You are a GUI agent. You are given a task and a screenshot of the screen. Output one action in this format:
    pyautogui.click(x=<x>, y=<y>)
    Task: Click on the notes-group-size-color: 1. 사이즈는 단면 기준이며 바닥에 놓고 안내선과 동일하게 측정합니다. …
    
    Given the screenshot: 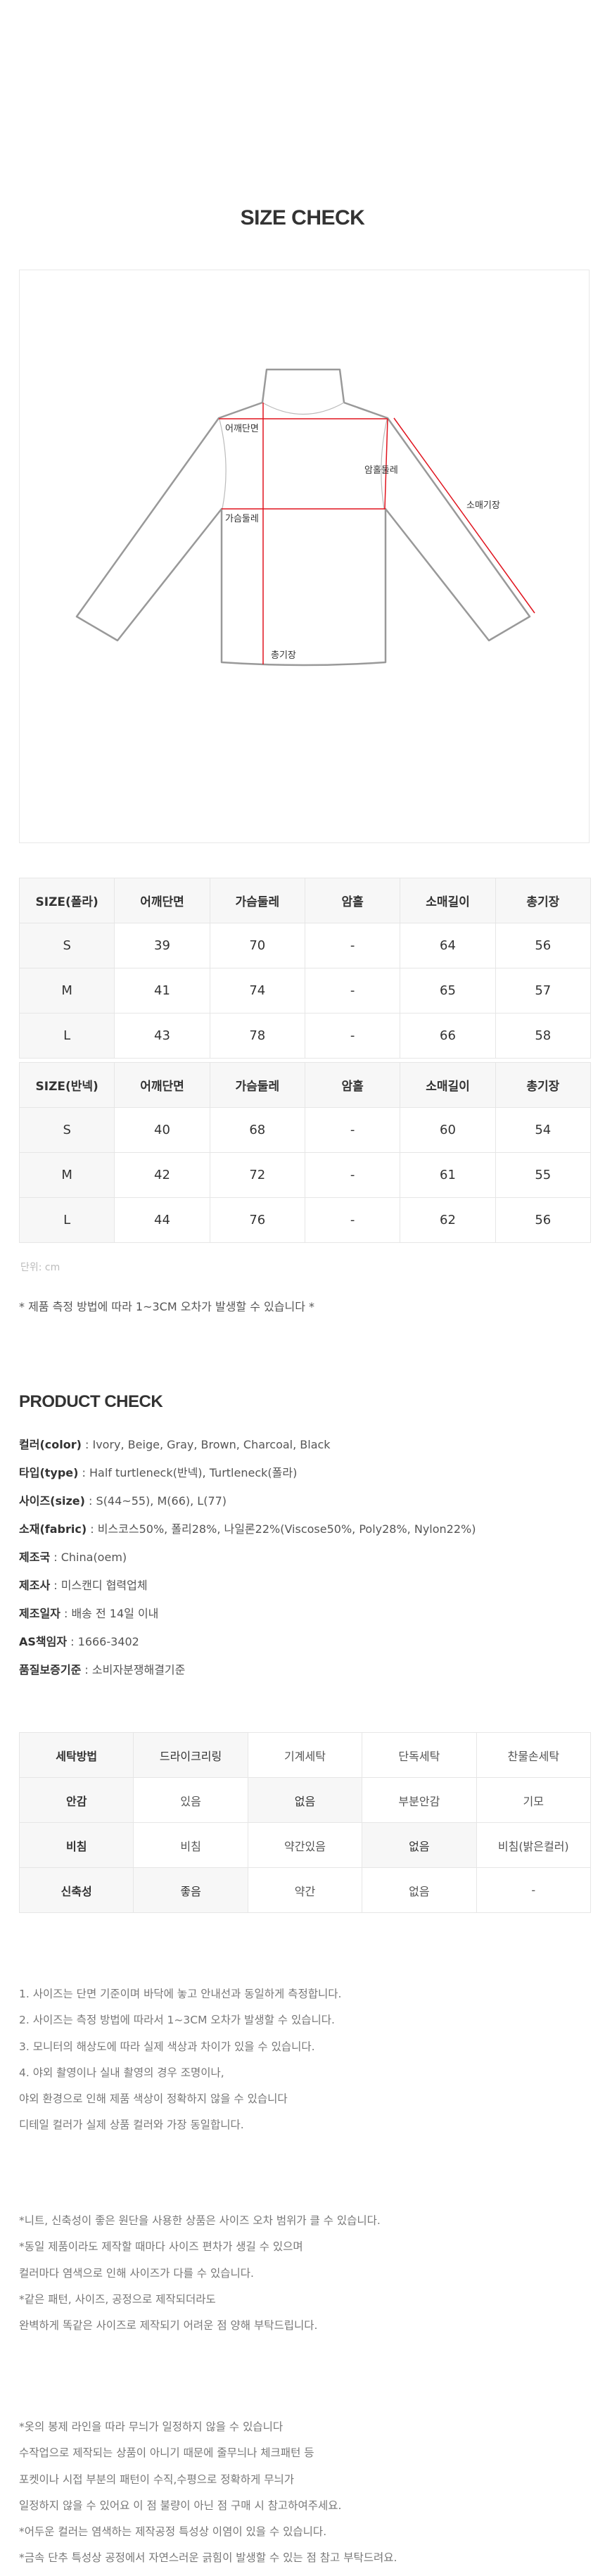 What is the action you would take?
    pyautogui.click(x=180, y=2064)
    